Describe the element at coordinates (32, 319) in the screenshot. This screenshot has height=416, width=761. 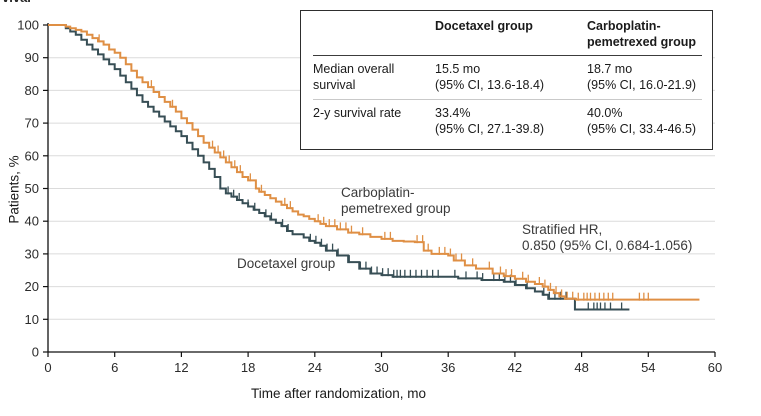
I see `y-tick-label: 10` at that location.